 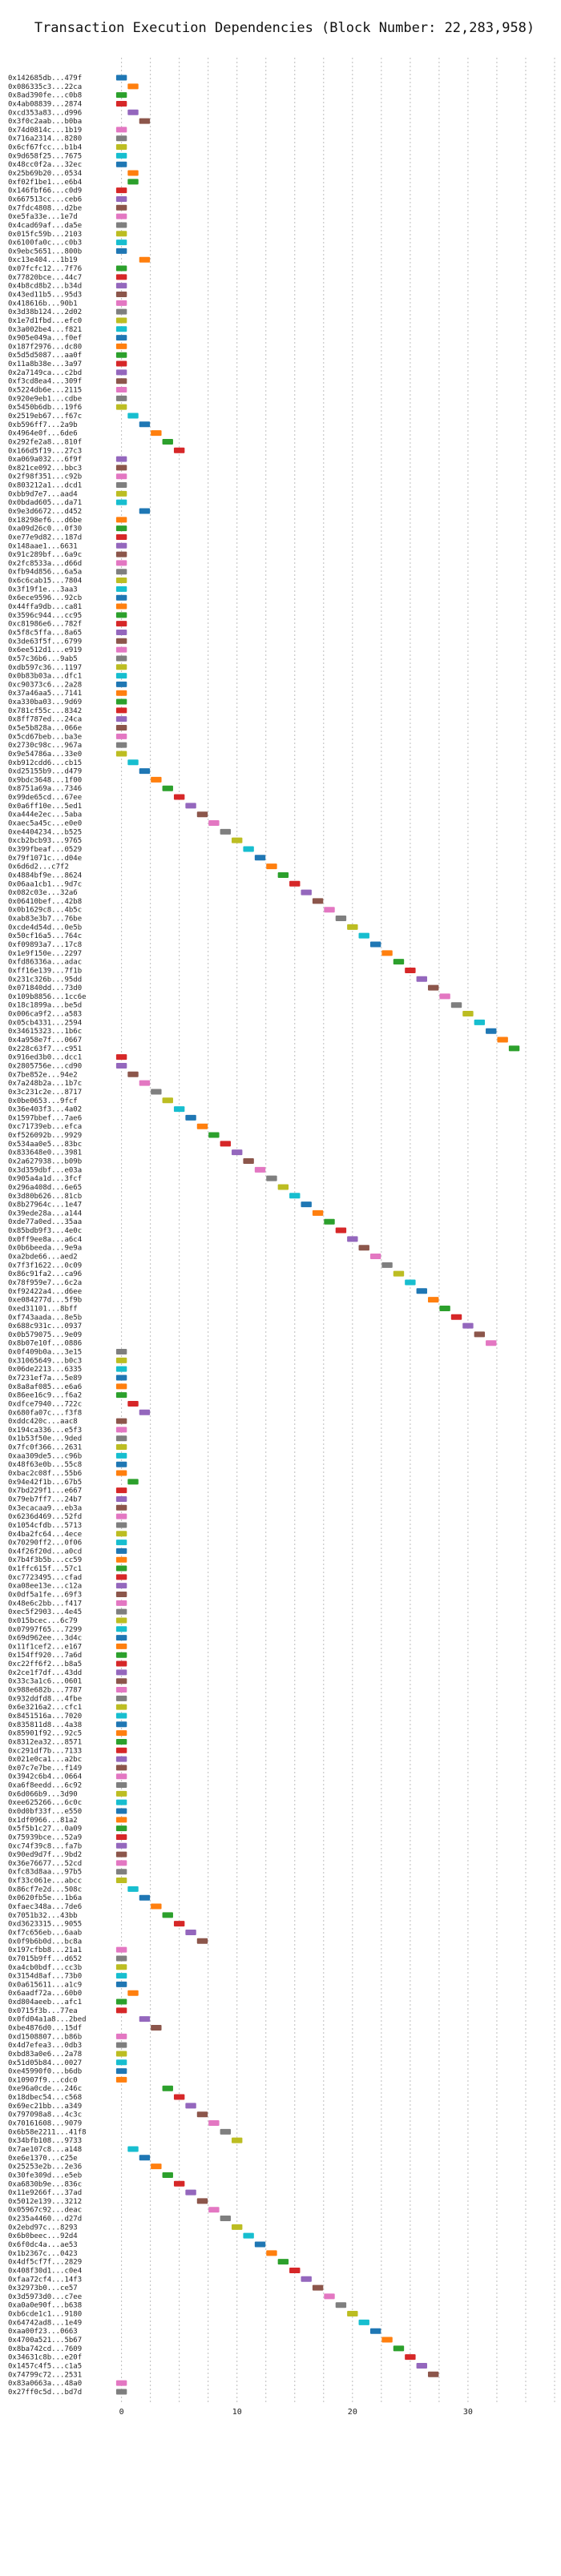 I want to click on y-tick-label: 0x4b8cd8b2...b34d, so click(x=45, y=287).